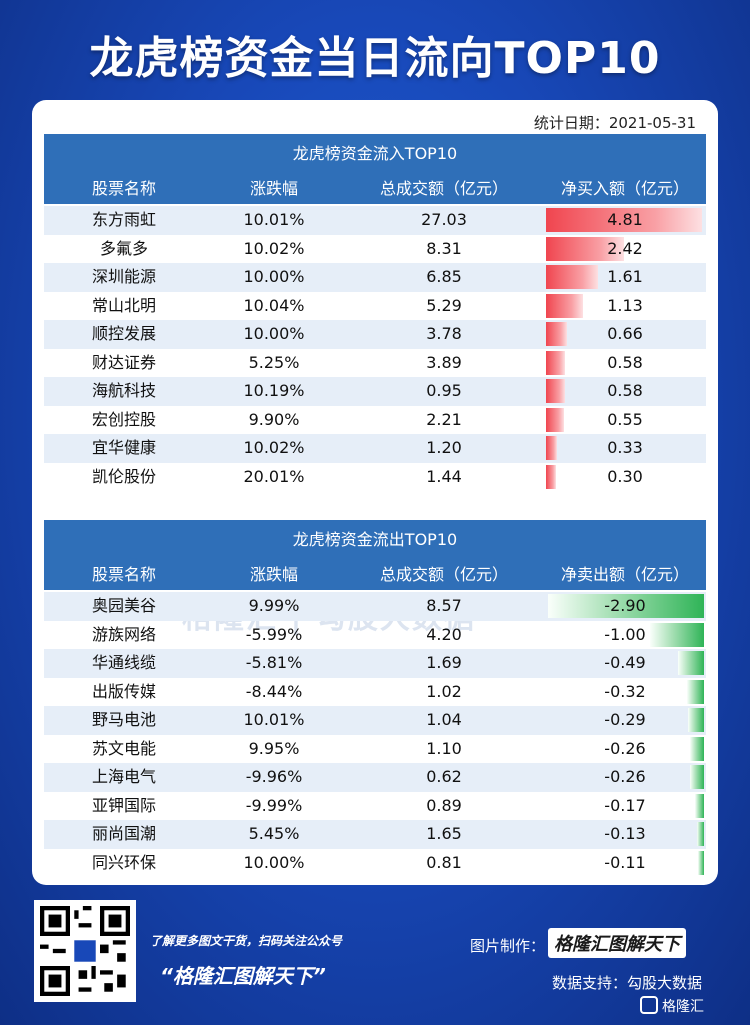 The height and width of the screenshot is (1025, 750). What do you see at coordinates (123, 748) in the screenshot?
I see `stock-name: 苏文电能` at bounding box center [123, 748].